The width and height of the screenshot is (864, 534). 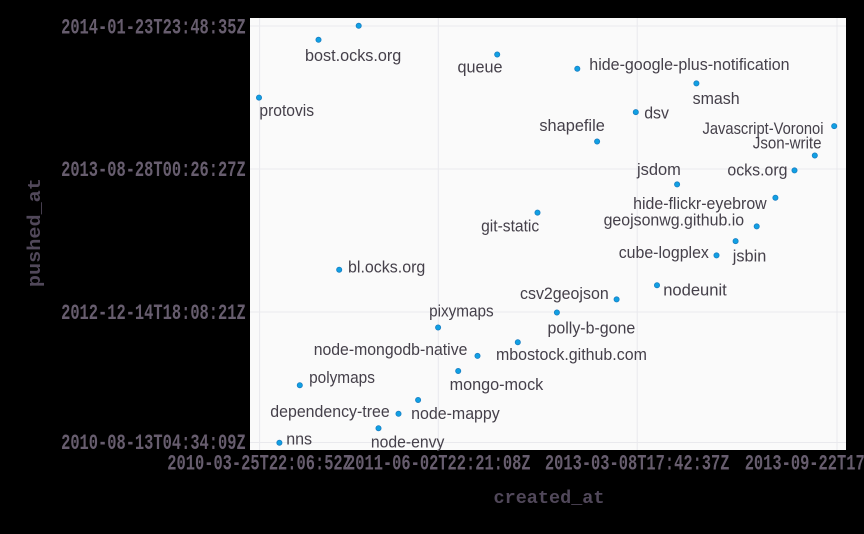 What do you see at coordinates (153, 28) in the screenshot?
I see `svg-text: 2014-01-23T23:48:35Z` at bounding box center [153, 28].